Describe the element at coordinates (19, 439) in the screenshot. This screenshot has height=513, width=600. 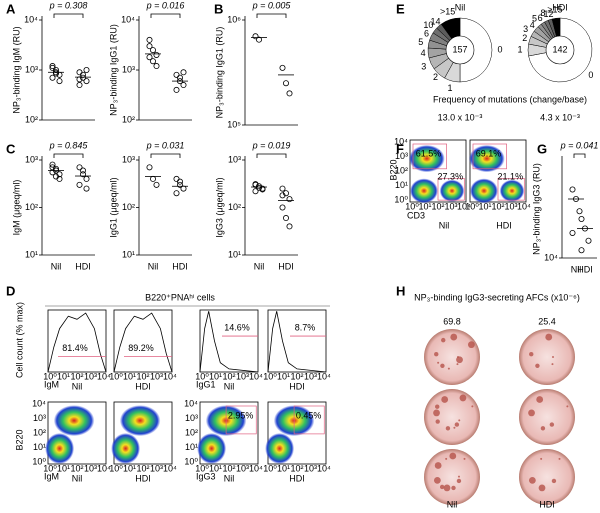
I see `axis-label: B220` at that location.